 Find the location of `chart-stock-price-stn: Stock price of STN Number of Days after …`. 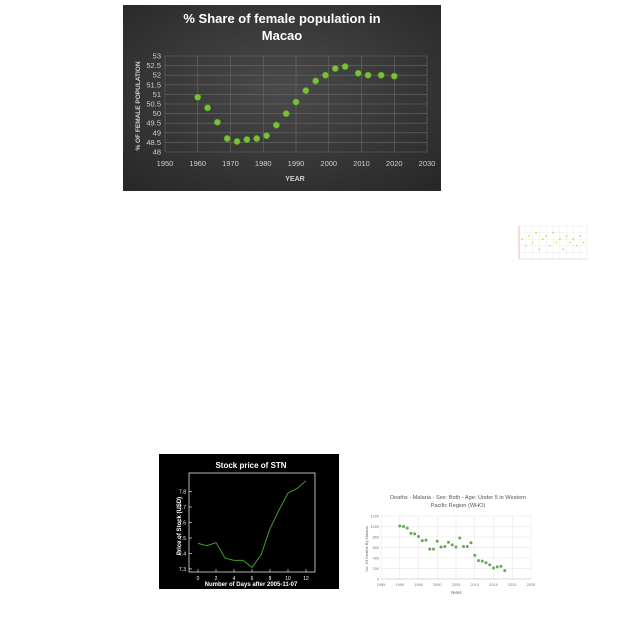

chart-stock-price-stn: Stock price of STN Number of Days after … is located at coordinates (249, 521).